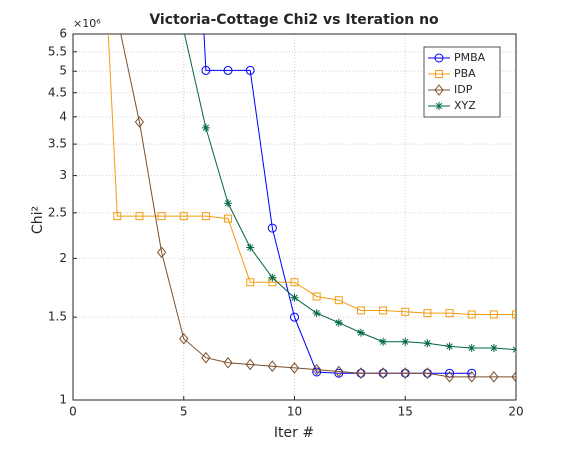 The width and height of the screenshot is (570, 450). I want to click on legend-label: IDP, so click(463, 89).